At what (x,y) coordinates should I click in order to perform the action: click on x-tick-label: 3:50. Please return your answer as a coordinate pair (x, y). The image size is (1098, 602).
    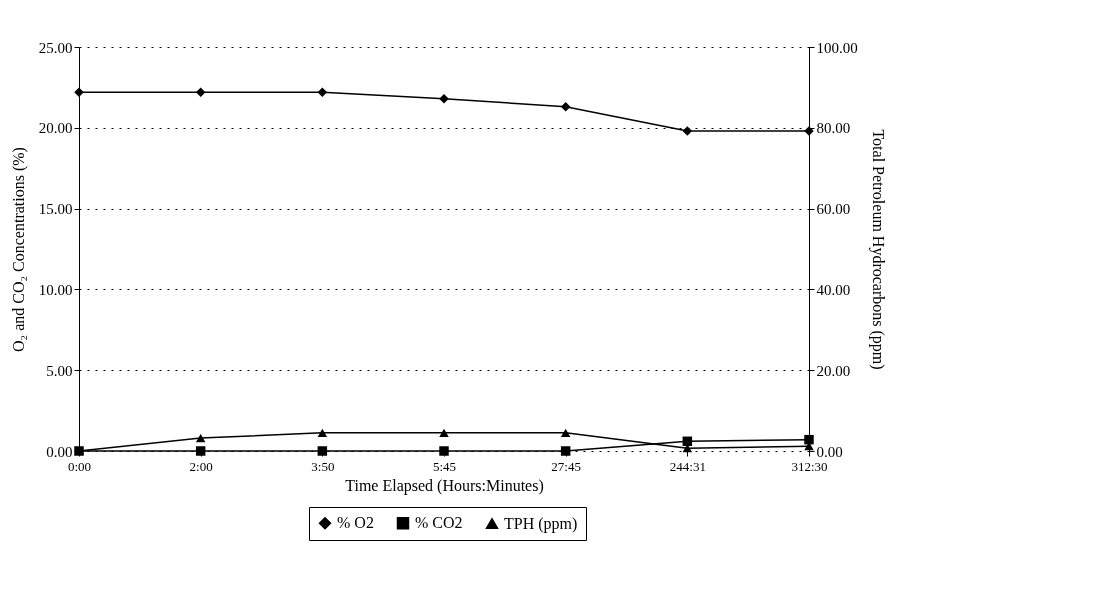
    Looking at the image, I should click on (323, 466).